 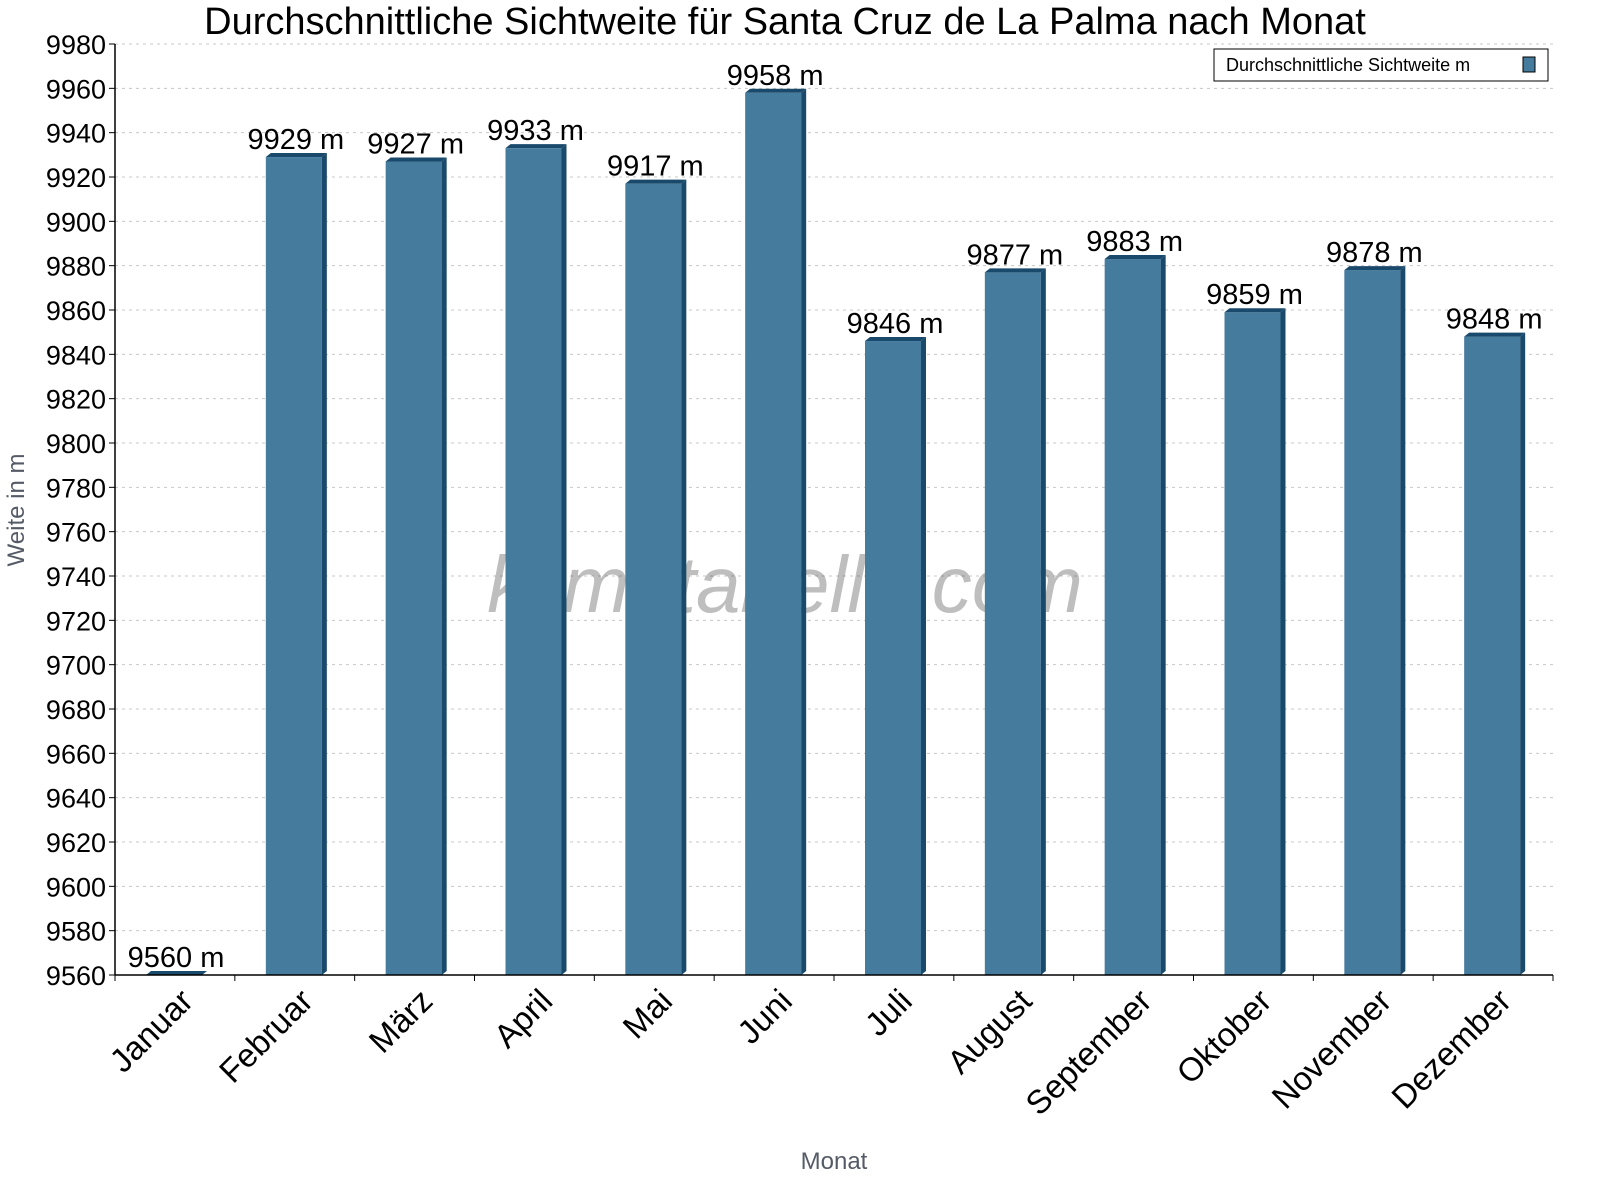 What do you see at coordinates (989, 1031) in the screenshot?
I see `x-tick-label: August` at bounding box center [989, 1031].